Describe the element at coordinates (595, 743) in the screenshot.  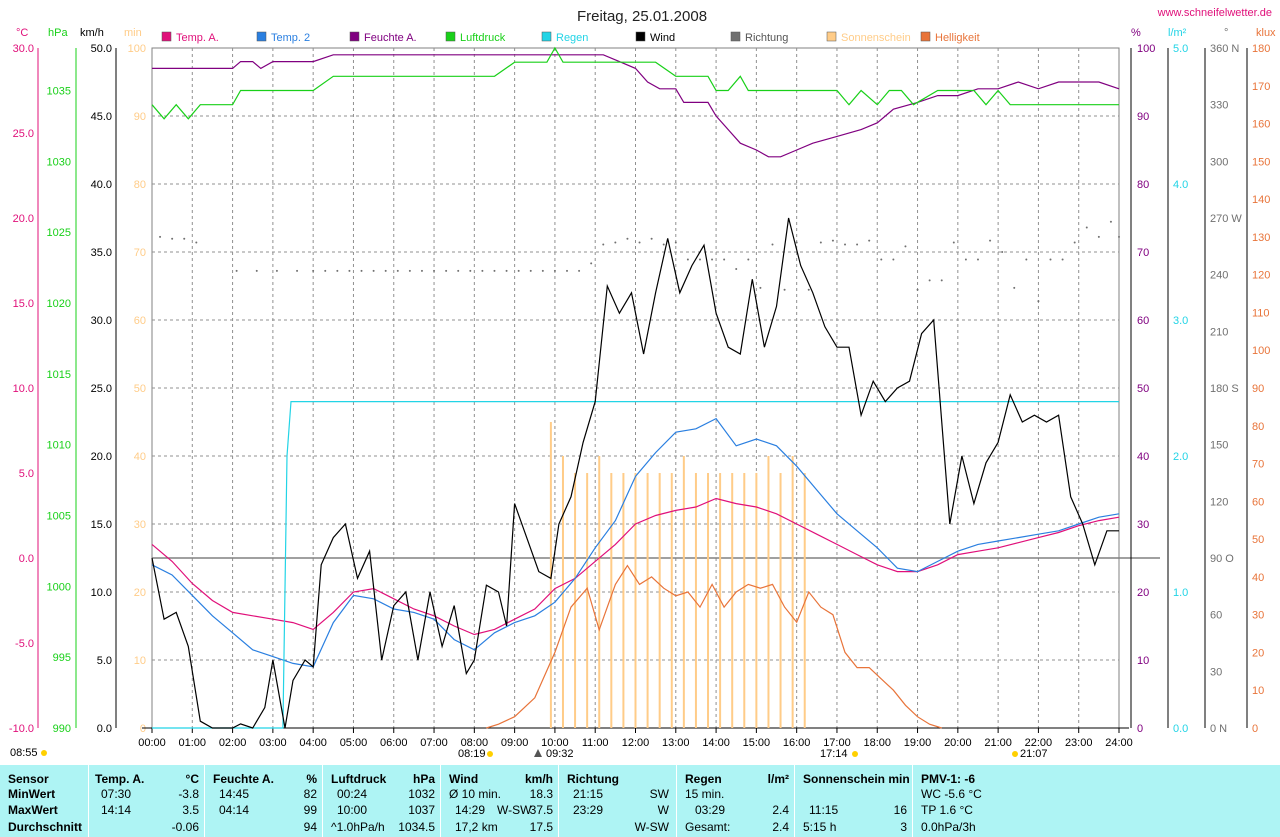
I see `x-tick-label: 11:00` at that location.